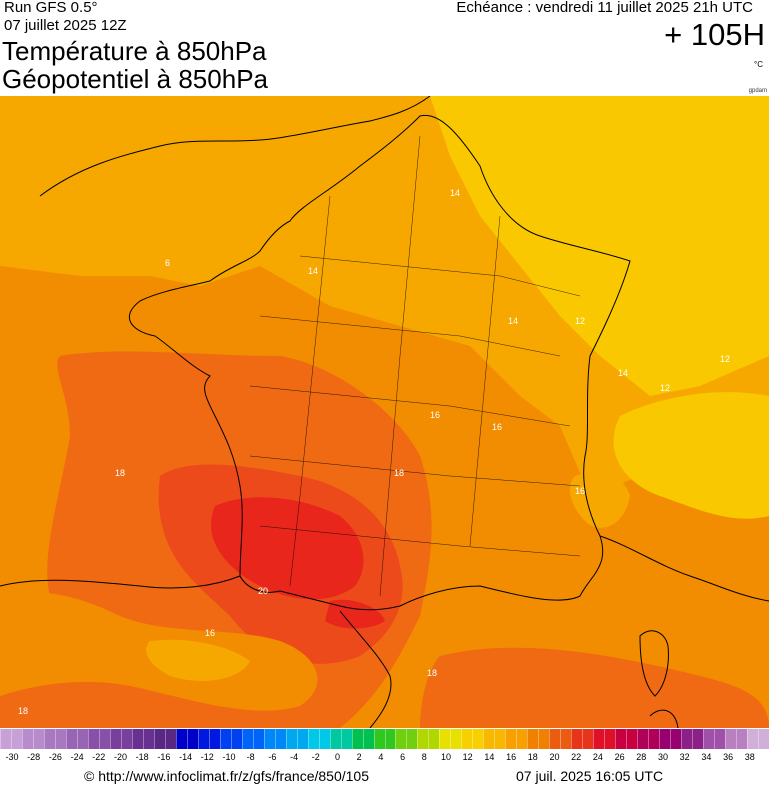 This screenshot has width=769, height=786. Describe the element at coordinates (489, 757) in the screenshot. I see `color-scale-tick: 14` at that location.